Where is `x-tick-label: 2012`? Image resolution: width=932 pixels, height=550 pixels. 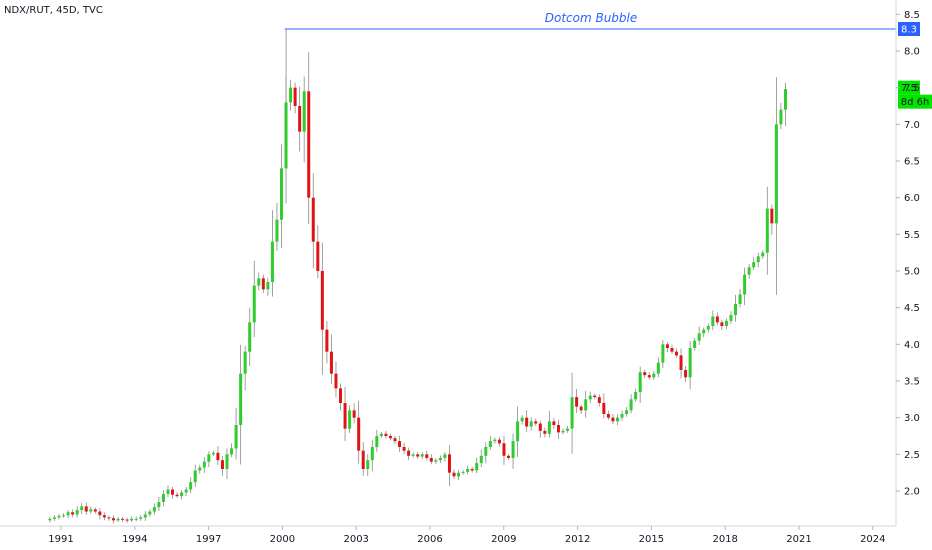
x-tick-label: 2012 is located at coordinates (577, 539).